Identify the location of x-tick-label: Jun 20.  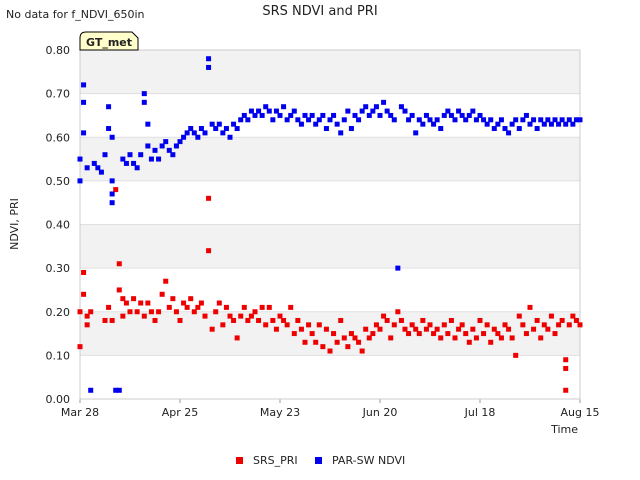
(380, 412).